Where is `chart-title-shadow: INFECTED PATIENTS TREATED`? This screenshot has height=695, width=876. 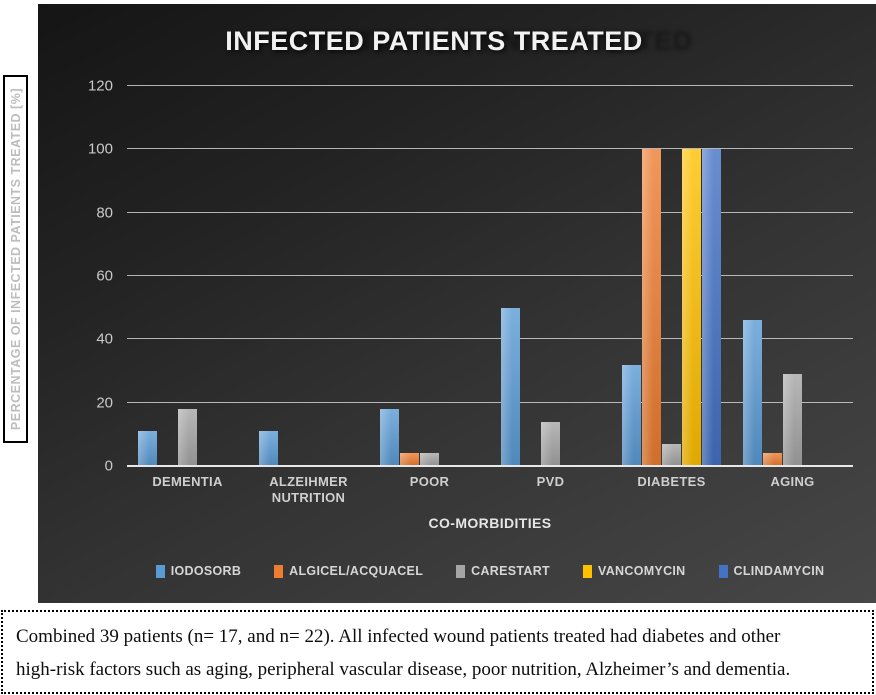
chart-title-shadow: INFECTED PATIENTS TREATED is located at coordinates (484, 41).